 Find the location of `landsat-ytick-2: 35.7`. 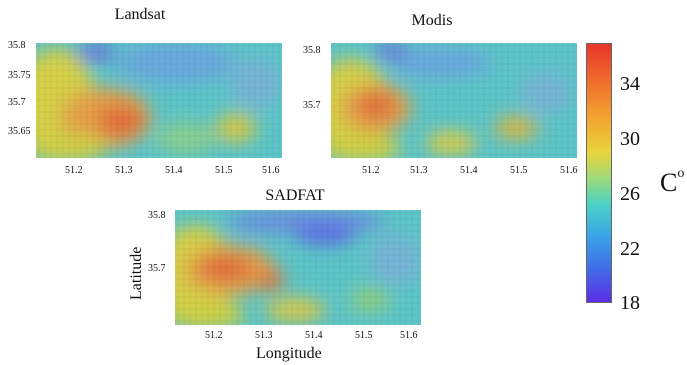

landsat-ytick-2: 35.7 is located at coordinates (17, 102).